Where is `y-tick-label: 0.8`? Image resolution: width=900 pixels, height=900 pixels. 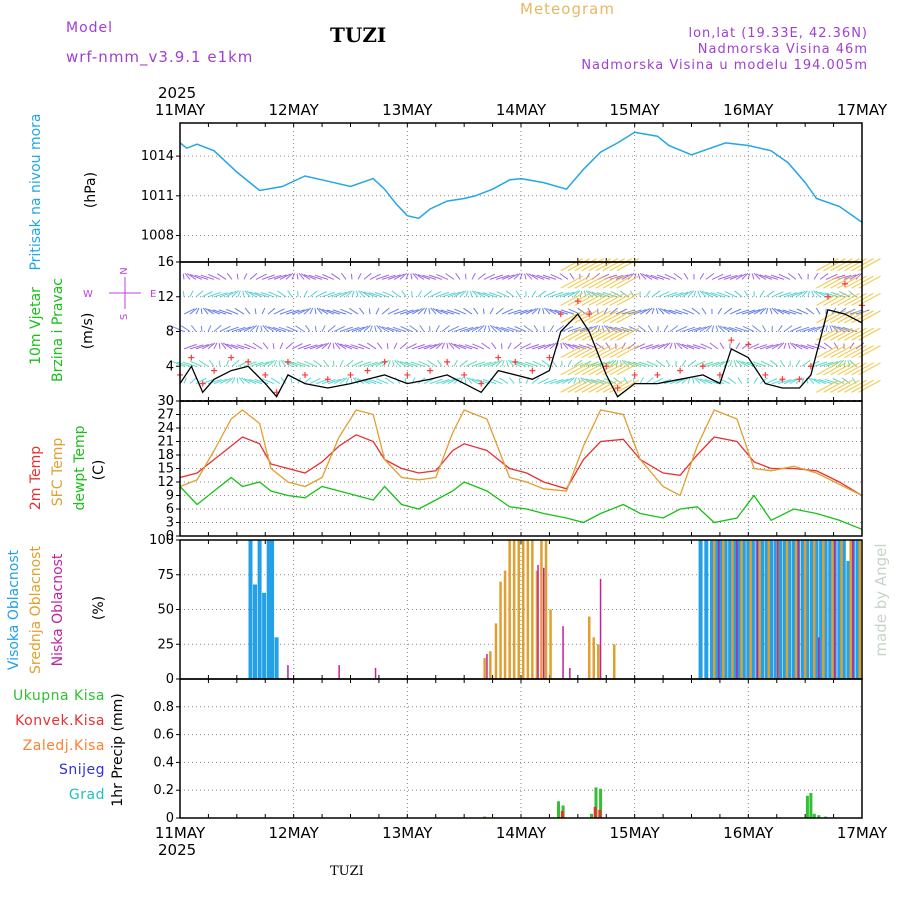
y-tick-label: 0.8 is located at coordinates (163, 707).